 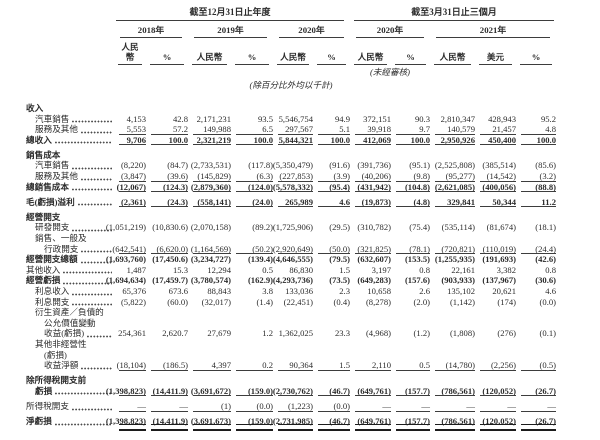 I want to click on value-cell: (124.0), so click(x=252, y=187).